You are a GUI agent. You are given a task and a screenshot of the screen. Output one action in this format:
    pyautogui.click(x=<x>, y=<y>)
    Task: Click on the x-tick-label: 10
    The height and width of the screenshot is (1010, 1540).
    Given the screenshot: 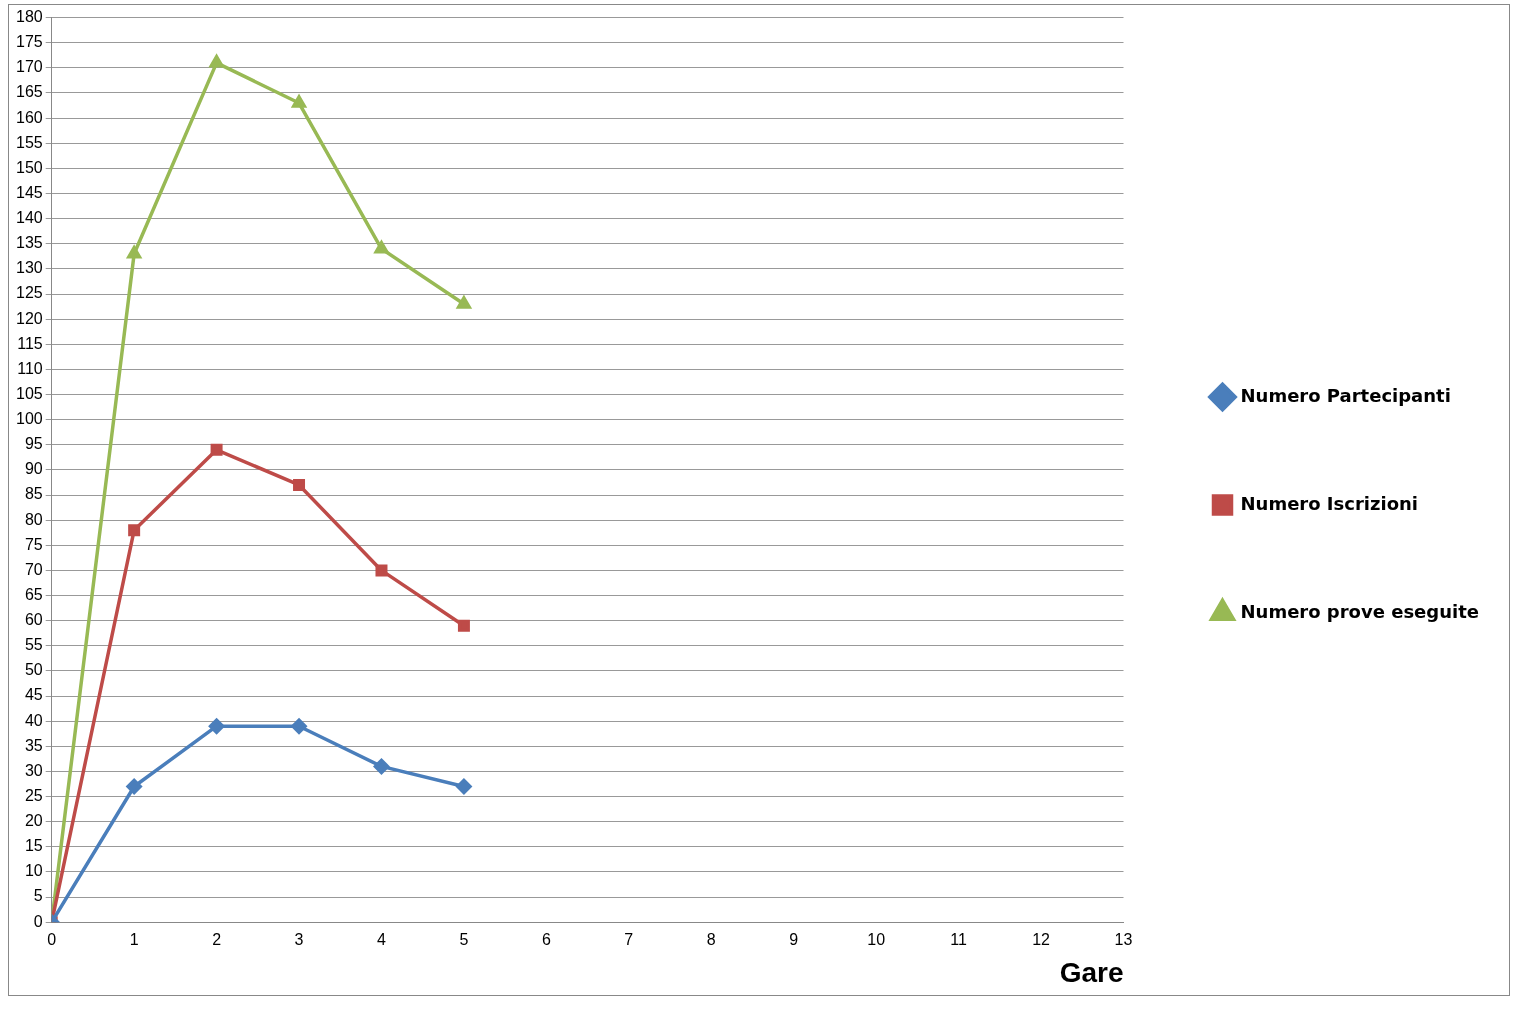 What is the action you would take?
    pyautogui.click(x=876, y=940)
    